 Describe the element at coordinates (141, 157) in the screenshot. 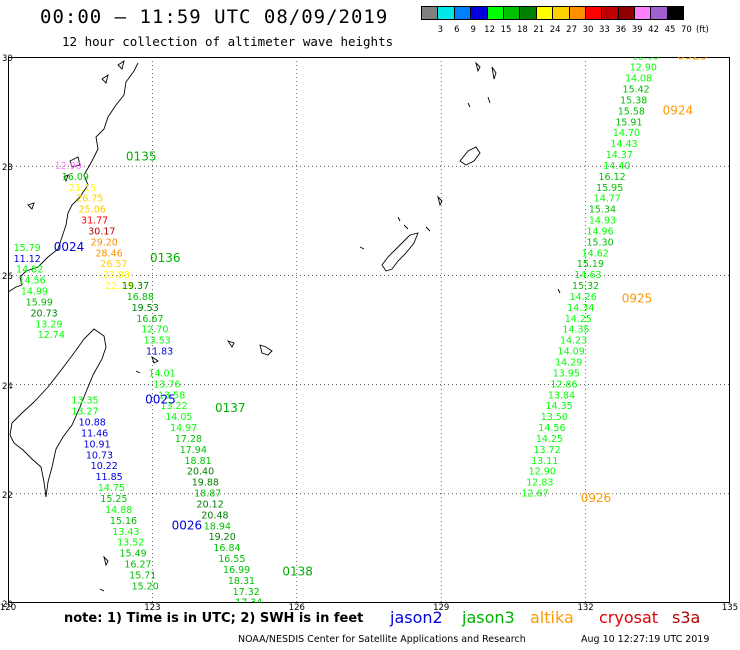

I see `pass-label: 0135` at that location.